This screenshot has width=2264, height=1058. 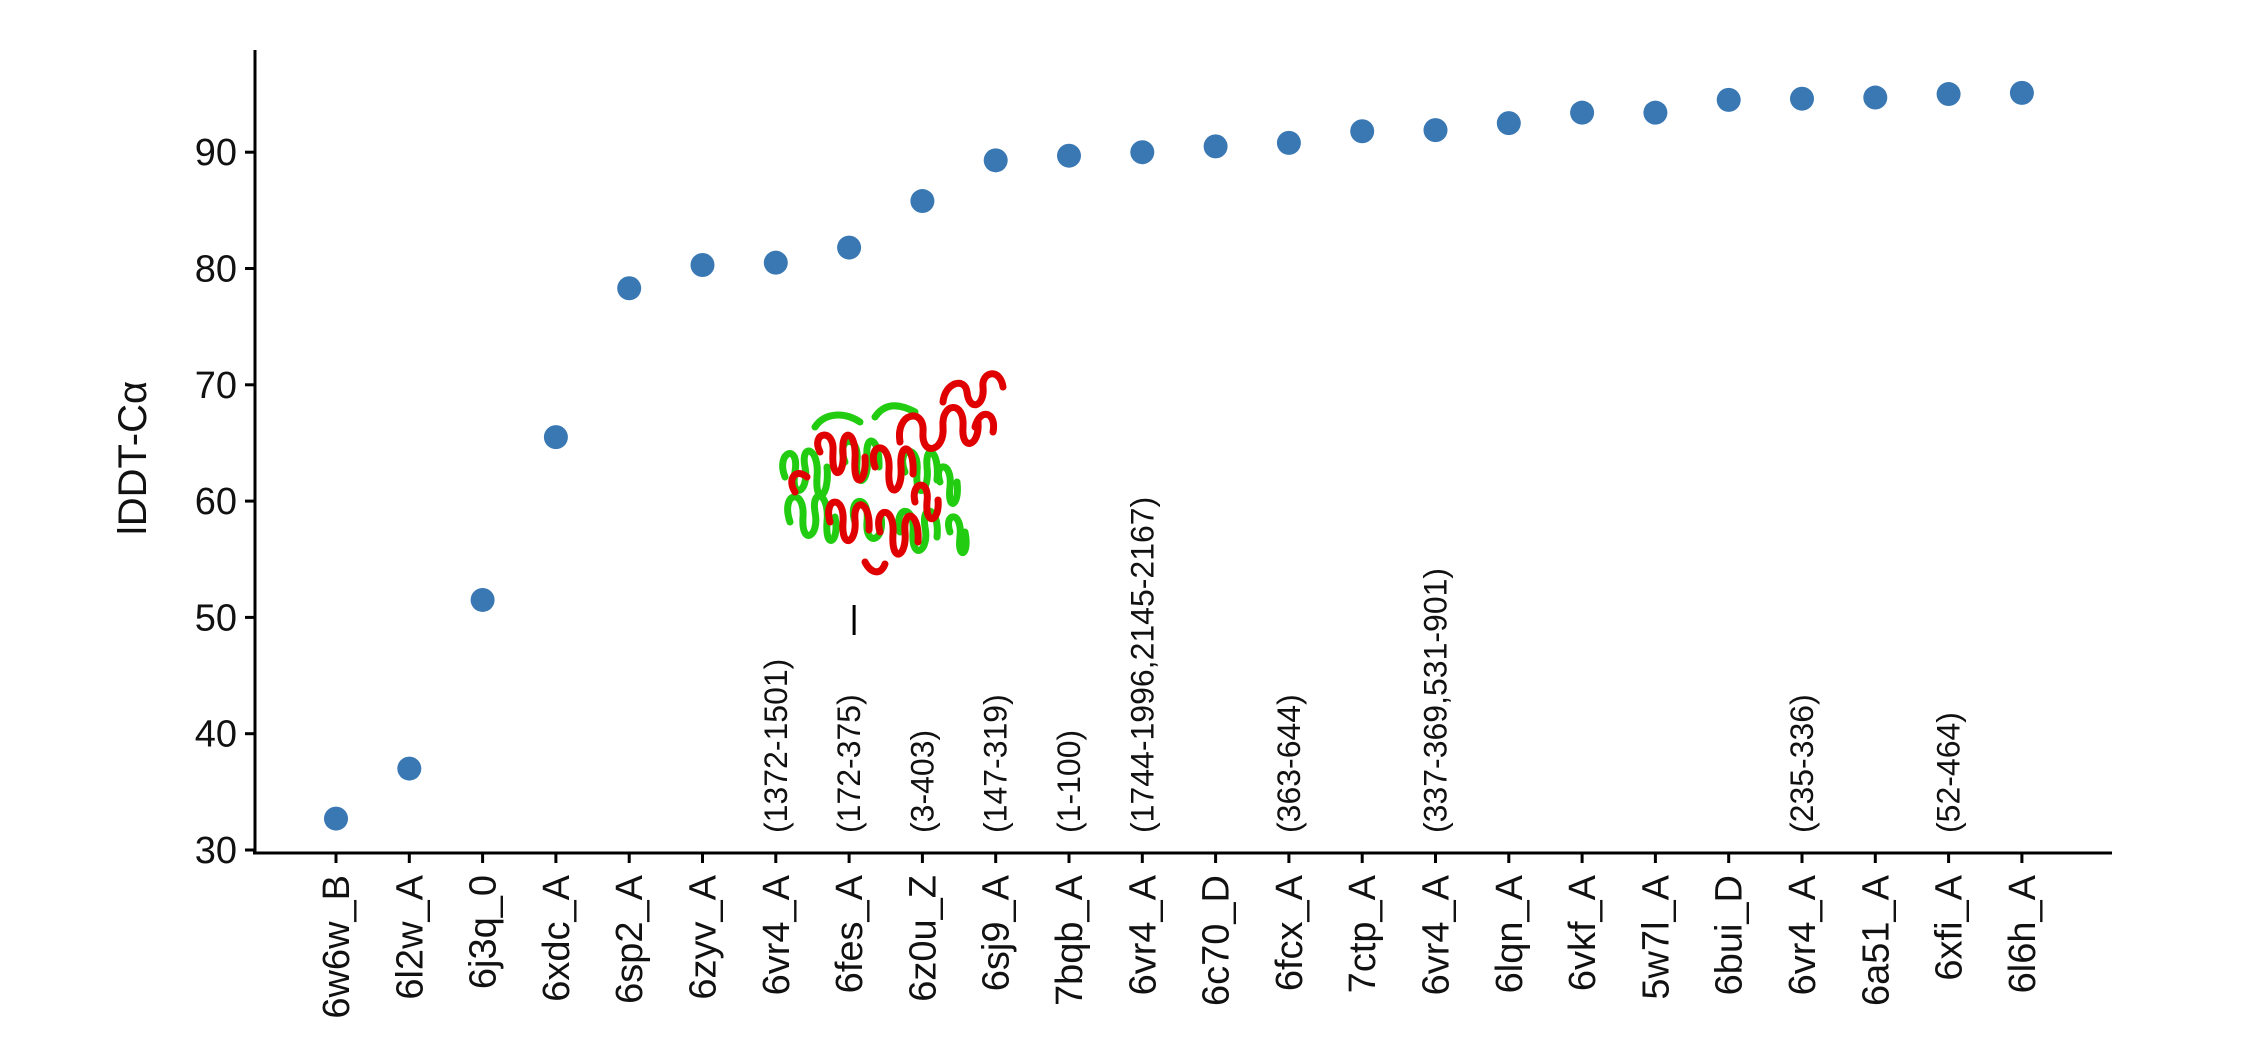 What do you see at coordinates (1802, 763) in the screenshot?
I see `range-annotation: (235-336)` at bounding box center [1802, 763].